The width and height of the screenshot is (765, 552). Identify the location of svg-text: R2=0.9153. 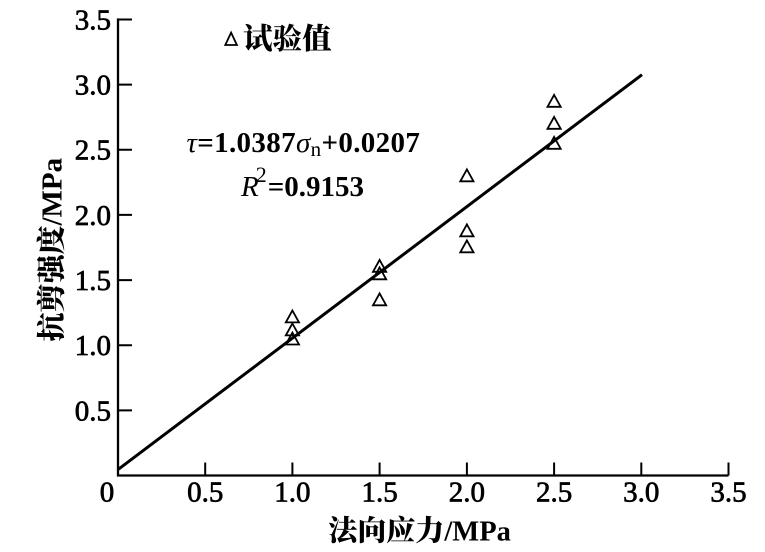
(302, 182).